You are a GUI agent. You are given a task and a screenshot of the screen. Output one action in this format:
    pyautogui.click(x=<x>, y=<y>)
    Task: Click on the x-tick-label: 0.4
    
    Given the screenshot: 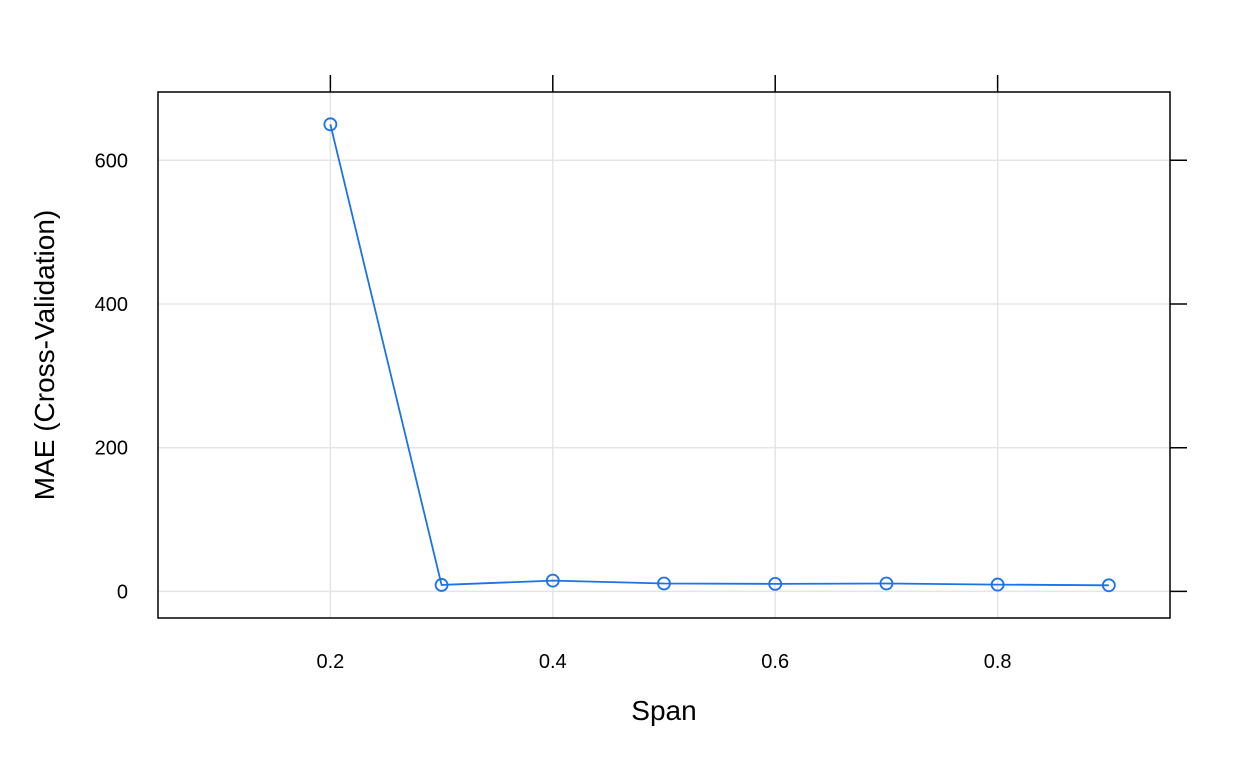 What is the action you would take?
    pyautogui.click(x=553, y=662)
    